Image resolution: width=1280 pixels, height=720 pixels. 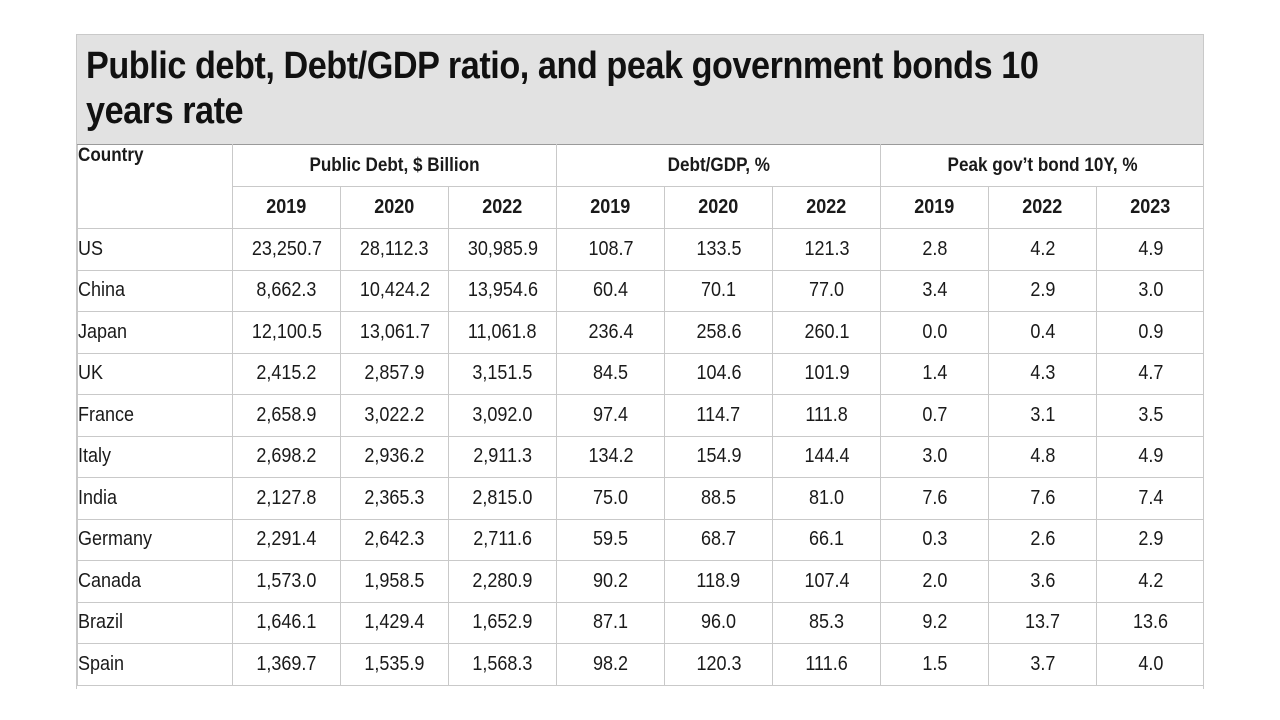 What do you see at coordinates (286, 456) in the screenshot?
I see `value-cell: 2,698.2` at bounding box center [286, 456].